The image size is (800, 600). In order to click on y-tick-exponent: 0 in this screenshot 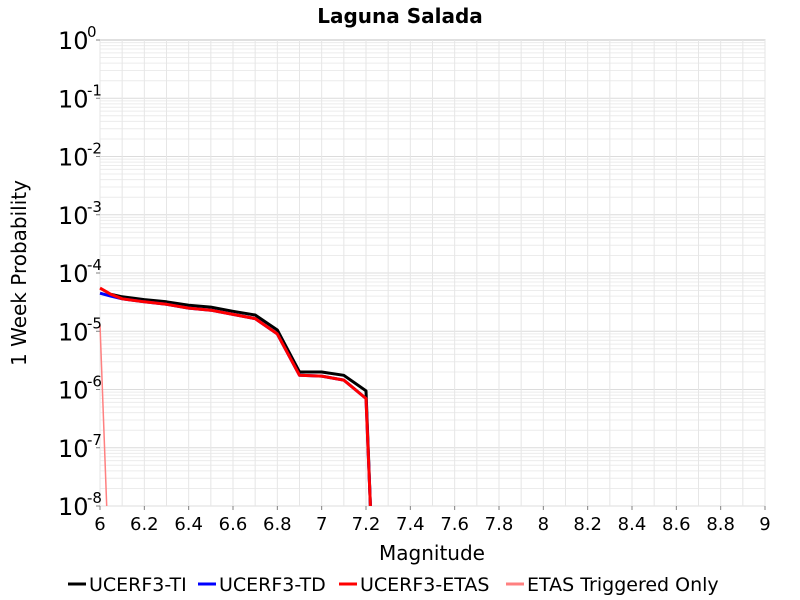, I will do `click(92, 32)`.